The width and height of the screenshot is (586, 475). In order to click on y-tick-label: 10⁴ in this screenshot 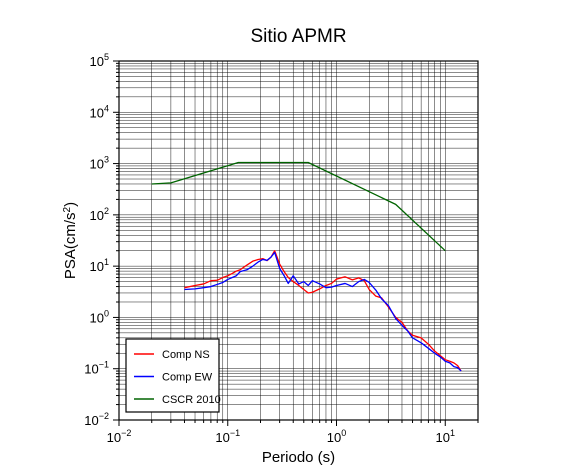, I will do `click(99, 111)`.